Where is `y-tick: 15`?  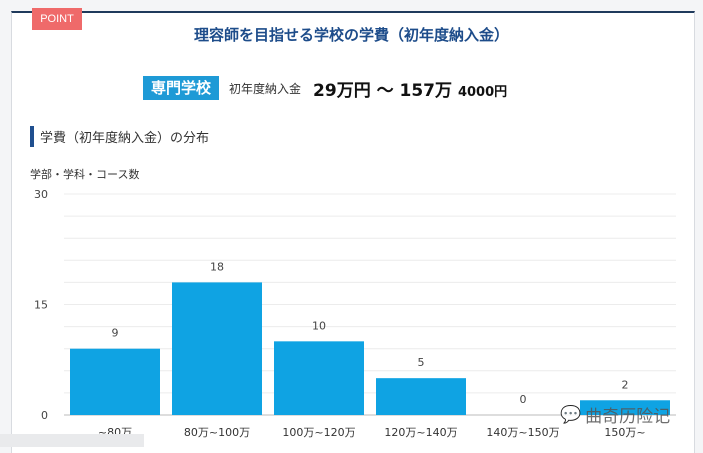
y-tick: 15 is located at coordinates (41, 305).